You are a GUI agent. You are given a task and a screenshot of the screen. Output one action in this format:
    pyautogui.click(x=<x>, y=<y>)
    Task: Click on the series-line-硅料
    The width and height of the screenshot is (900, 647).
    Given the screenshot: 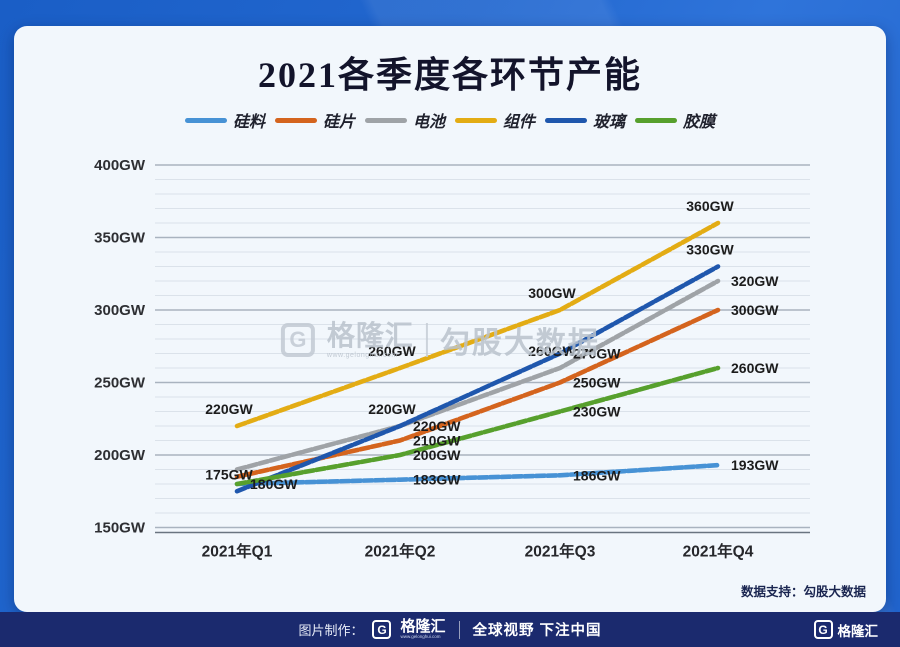 What is the action you would take?
    pyautogui.click(x=477, y=474)
    